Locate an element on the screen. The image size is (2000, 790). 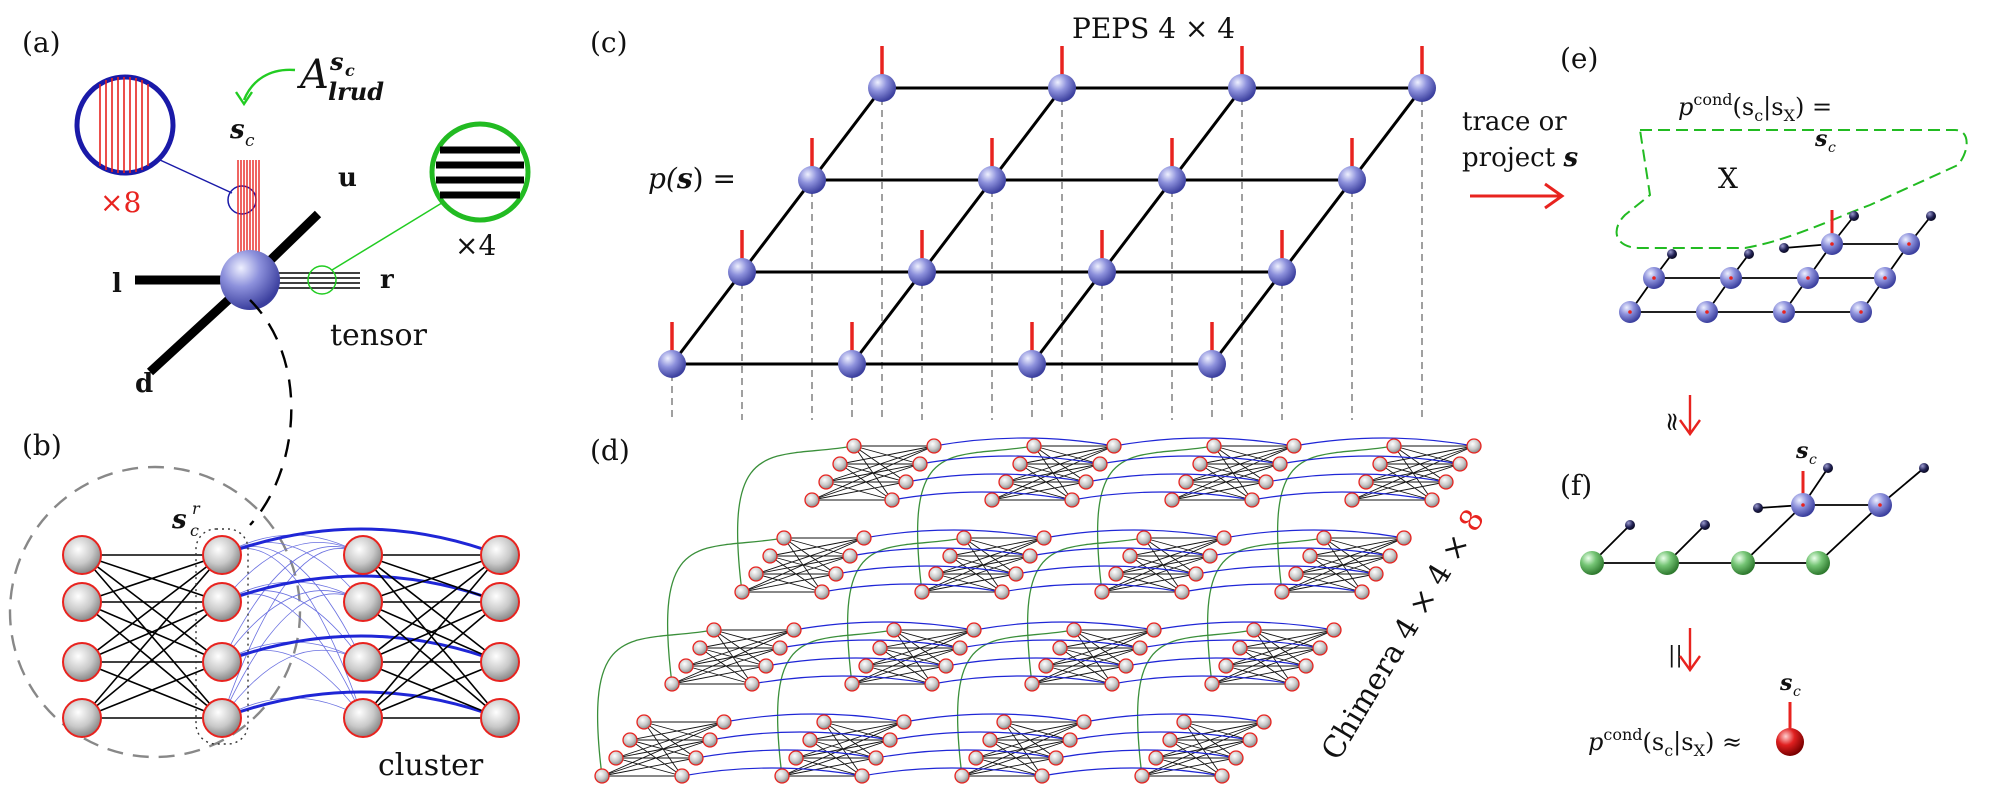
cluster-caption: cluster is located at coordinates (431, 765).